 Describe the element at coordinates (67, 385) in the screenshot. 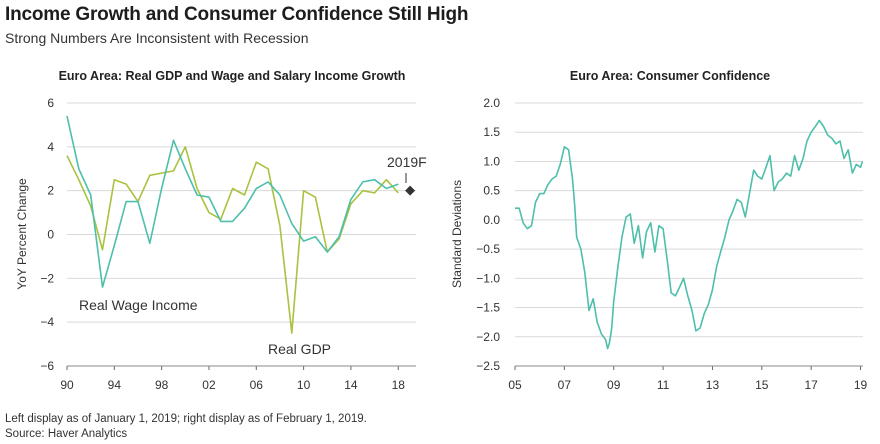

I see `left-chart-x-tick-label: 90` at that location.